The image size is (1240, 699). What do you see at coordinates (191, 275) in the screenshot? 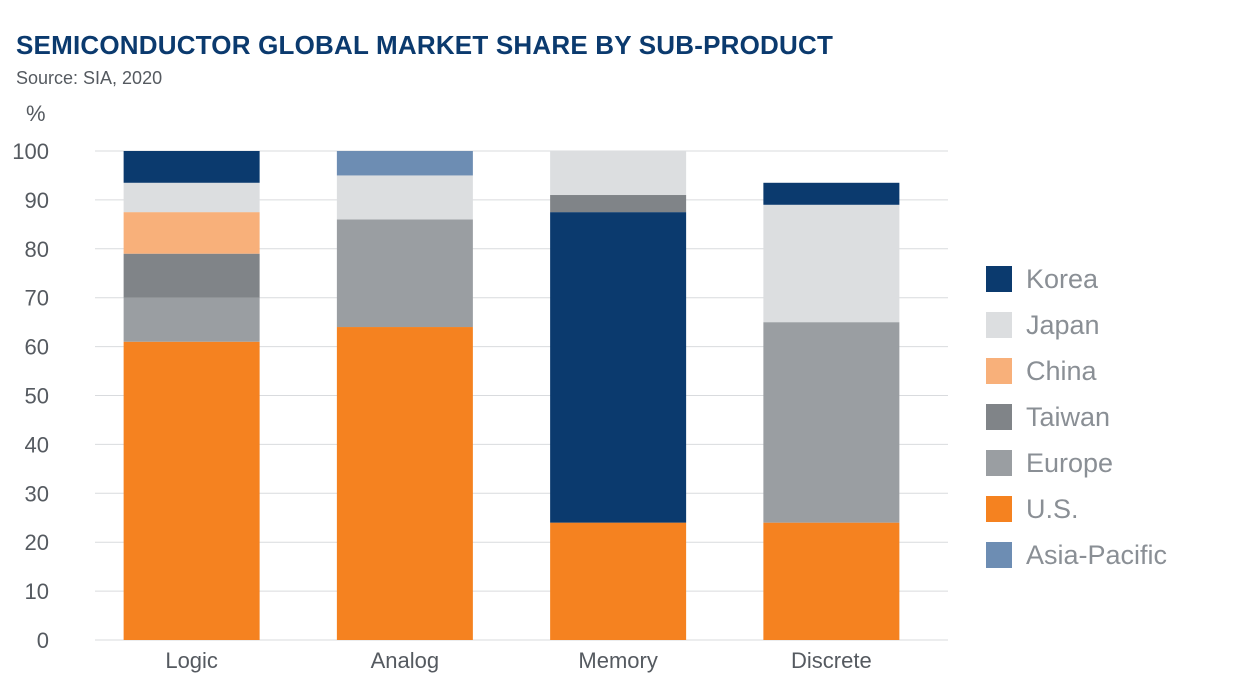
I see `bar-segment-logic-taiwan` at bounding box center [191, 275].